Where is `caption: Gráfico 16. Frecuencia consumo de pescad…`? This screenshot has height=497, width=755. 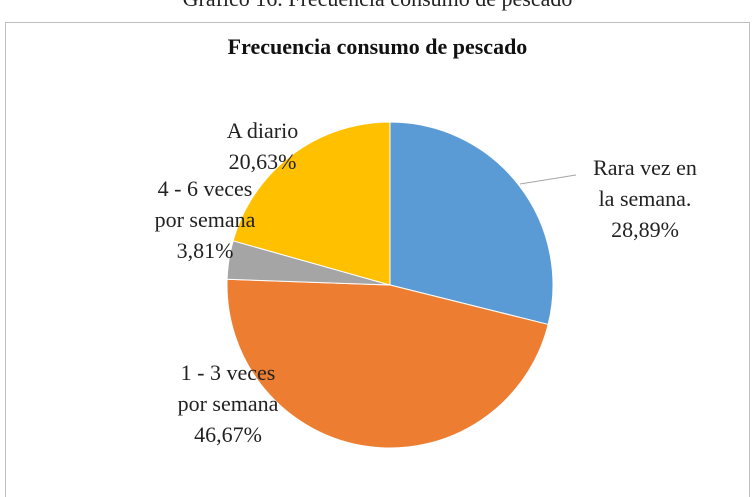 caption: Gráfico 16. Frecuencia consumo de pescad… is located at coordinates (377, 6).